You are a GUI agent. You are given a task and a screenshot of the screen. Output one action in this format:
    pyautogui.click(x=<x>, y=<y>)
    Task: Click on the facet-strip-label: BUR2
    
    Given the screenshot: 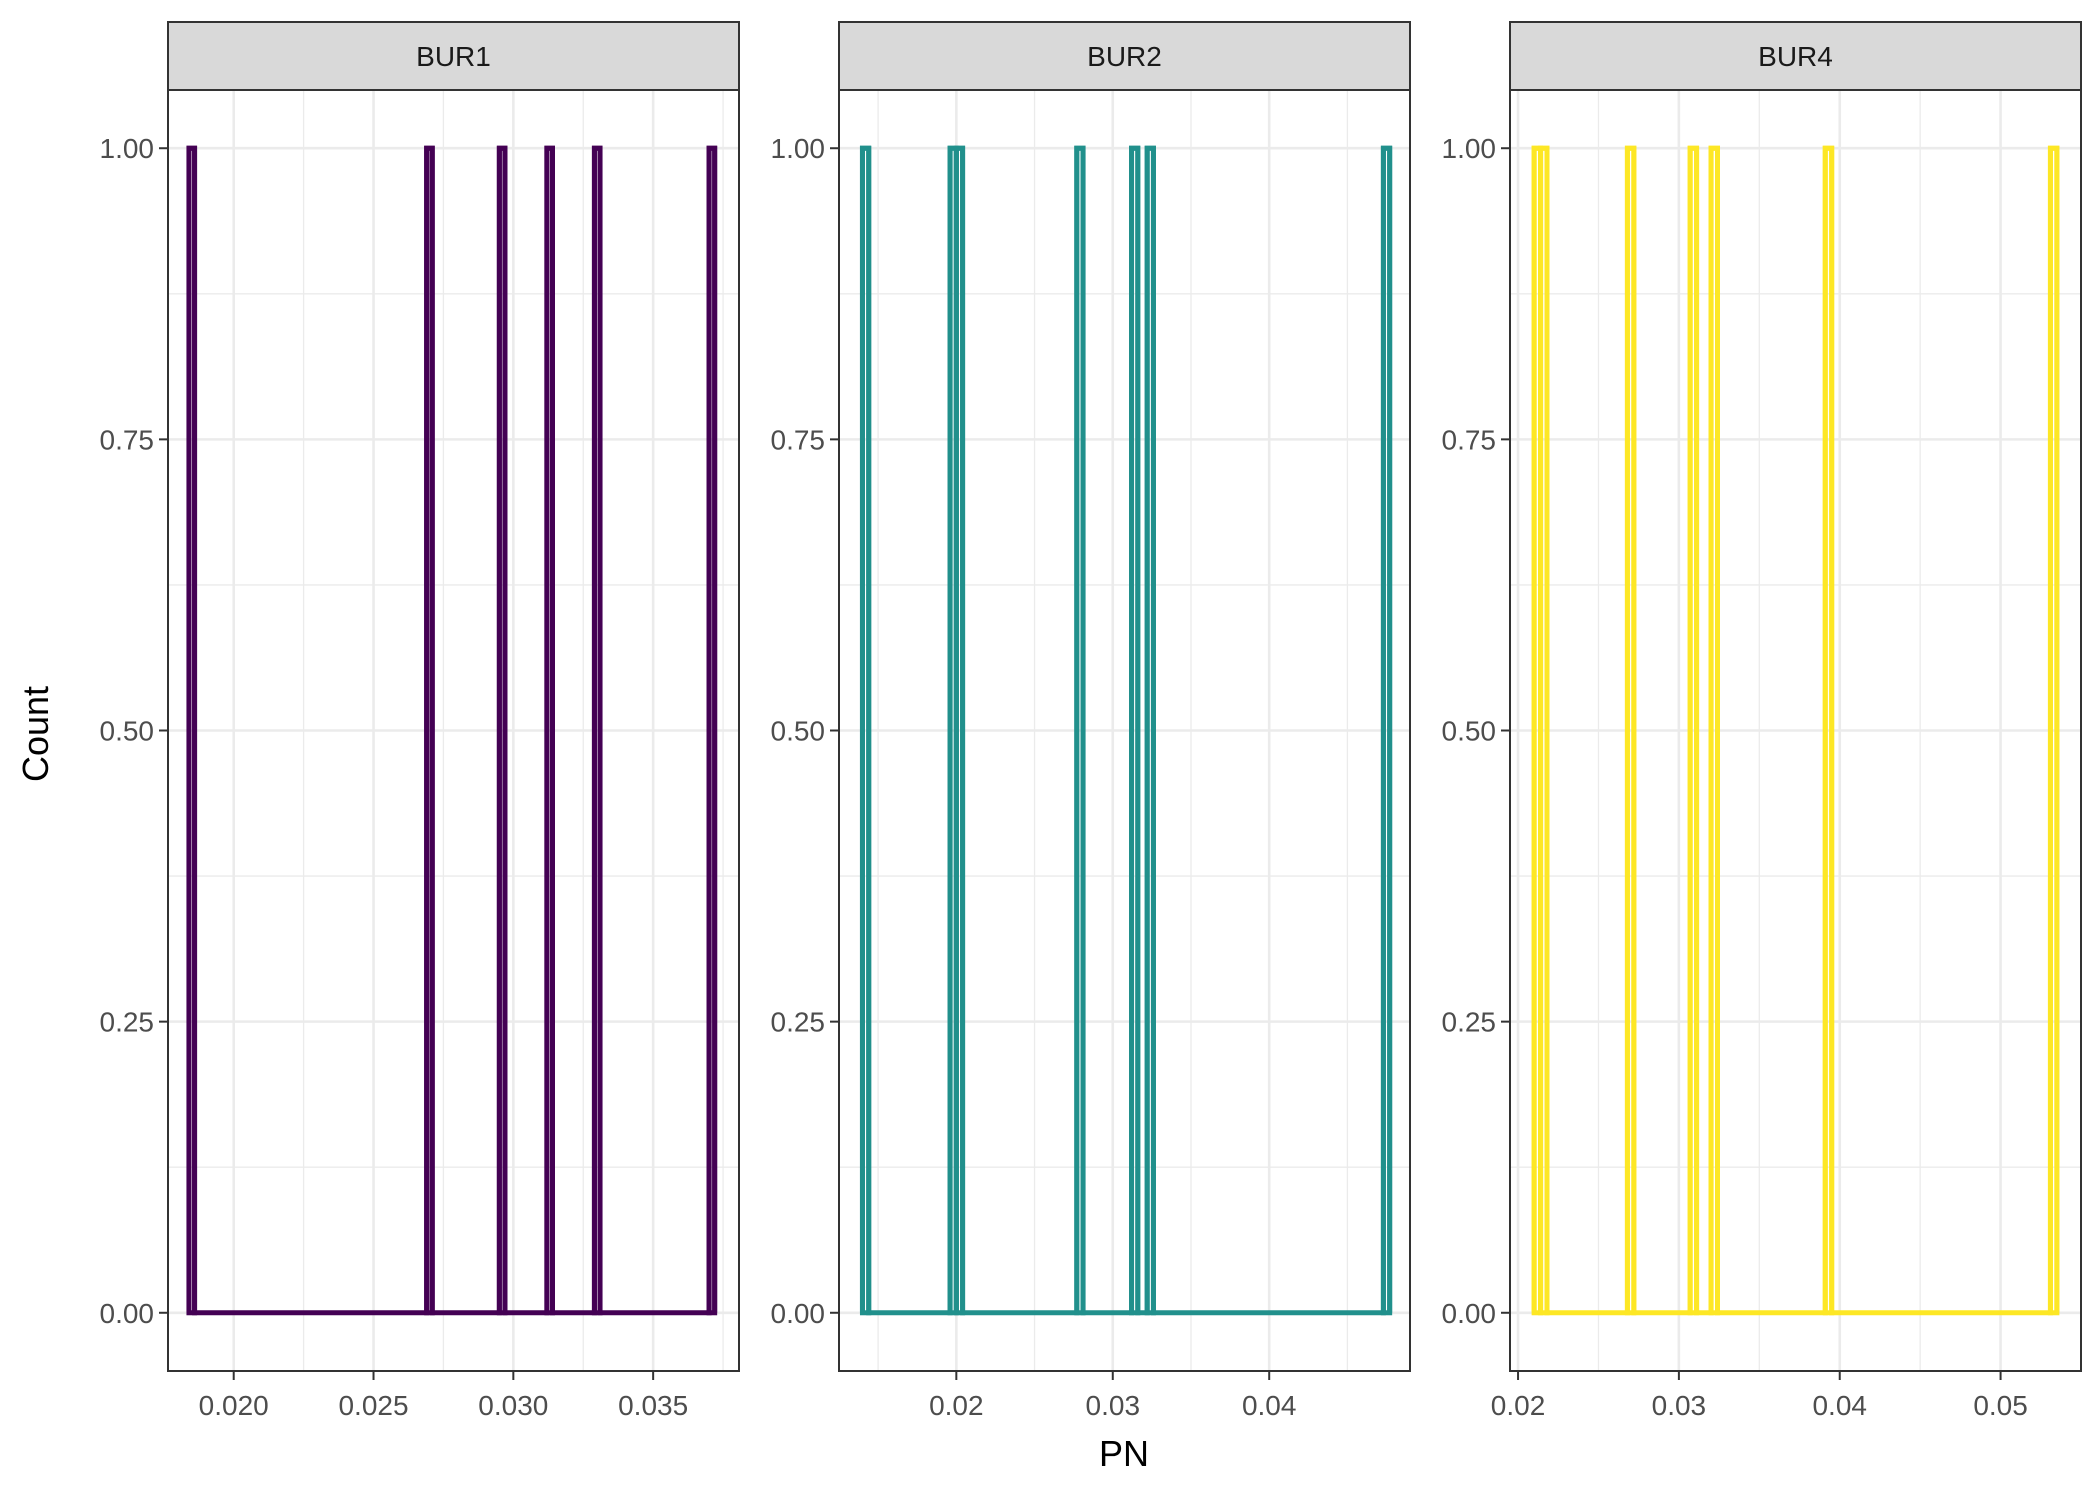 What is the action you would take?
    pyautogui.click(x=1124, y=56)
    